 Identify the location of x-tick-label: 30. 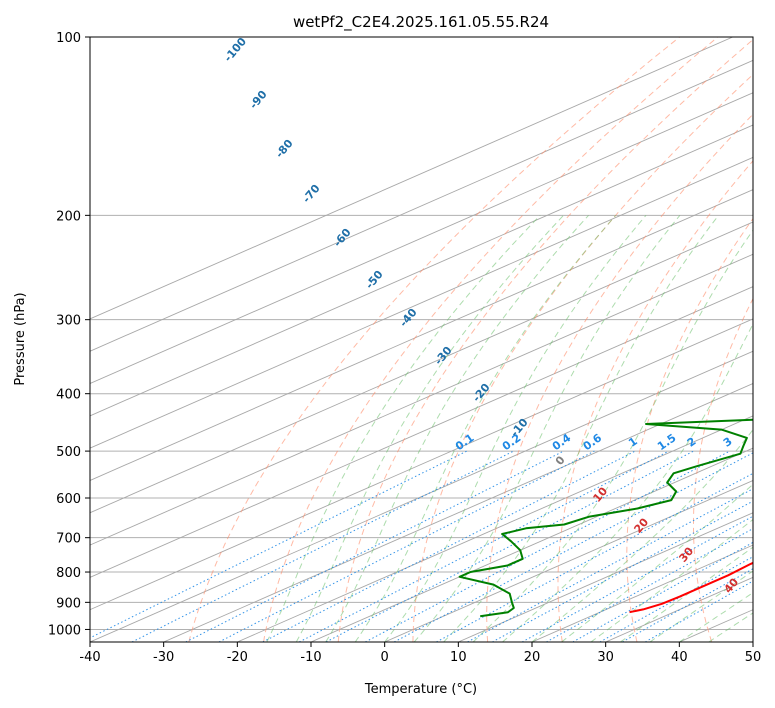
(605, 657).